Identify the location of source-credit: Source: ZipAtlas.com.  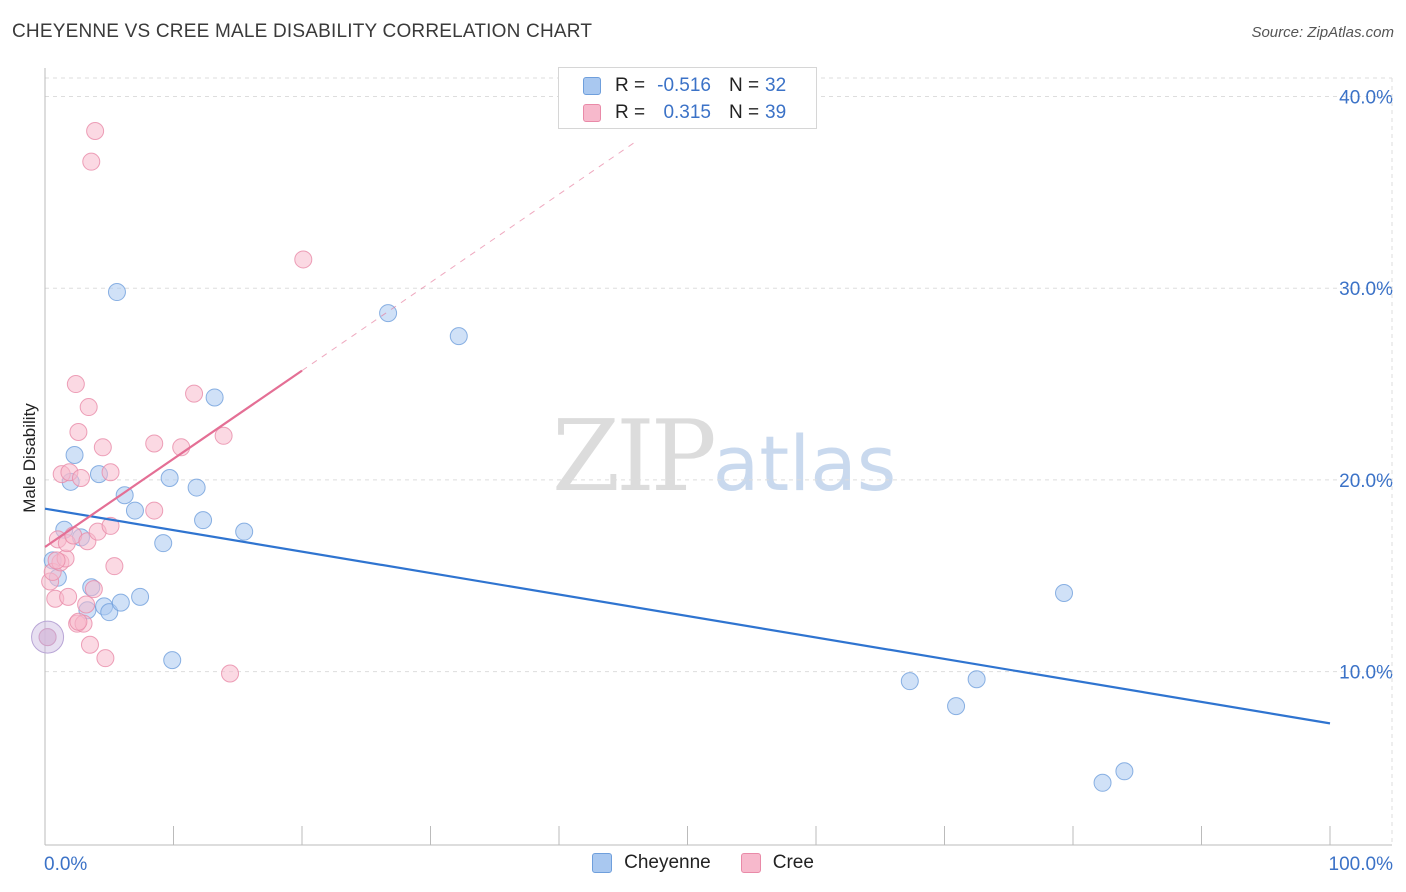
(1322, 32).